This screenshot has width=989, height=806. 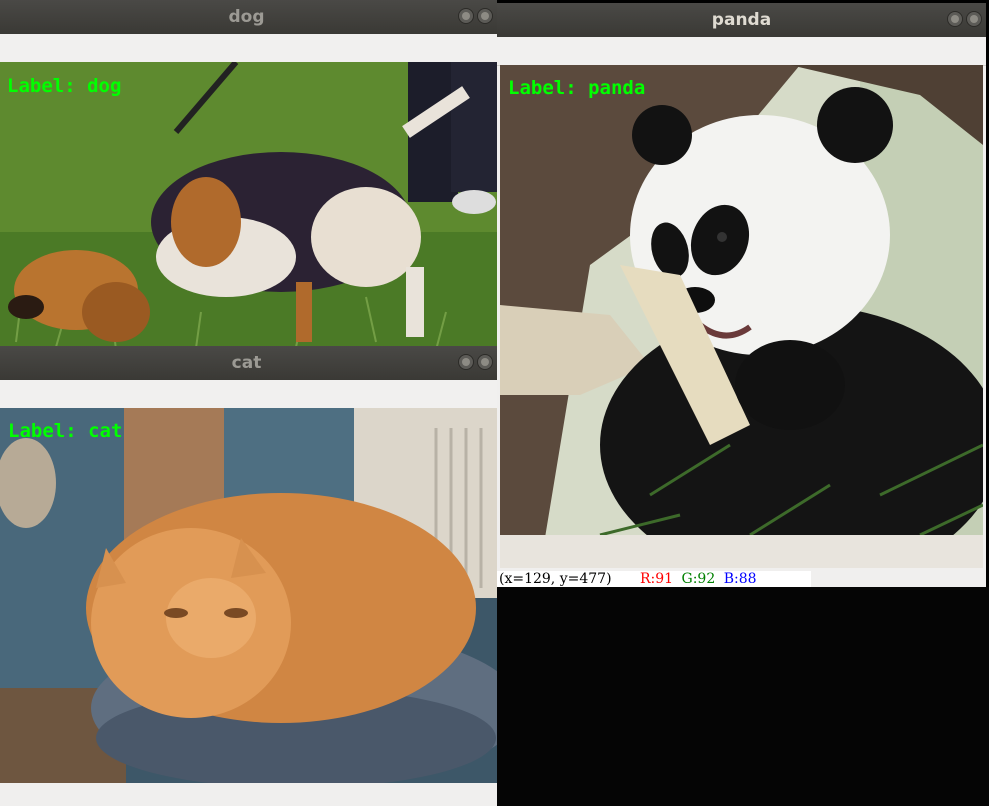 I want to click on pixel-b: B:88, so click(x=740, y=579).